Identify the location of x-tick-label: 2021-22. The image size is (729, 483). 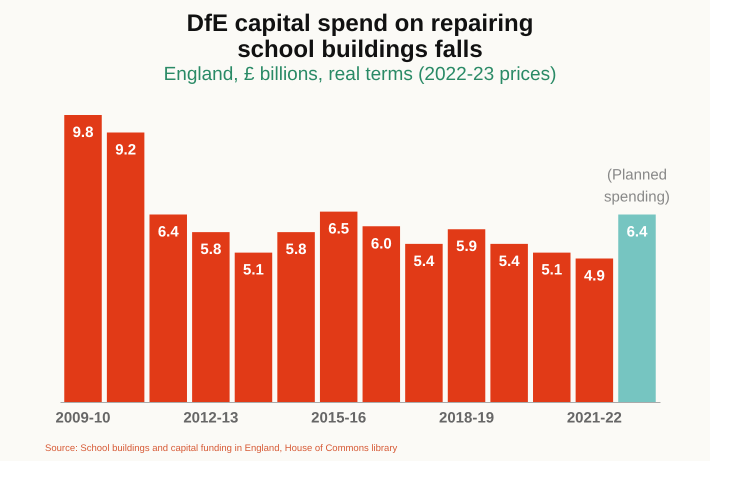
(594, 418).